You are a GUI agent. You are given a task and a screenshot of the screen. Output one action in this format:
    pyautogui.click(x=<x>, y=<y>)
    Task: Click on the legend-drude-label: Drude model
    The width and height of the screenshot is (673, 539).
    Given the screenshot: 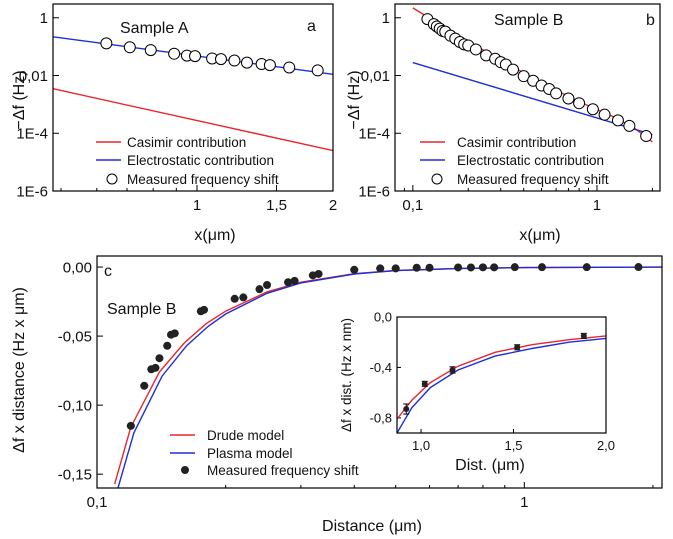 What is the action you would take?
    pyautogui.click(x=245, y=435)
    